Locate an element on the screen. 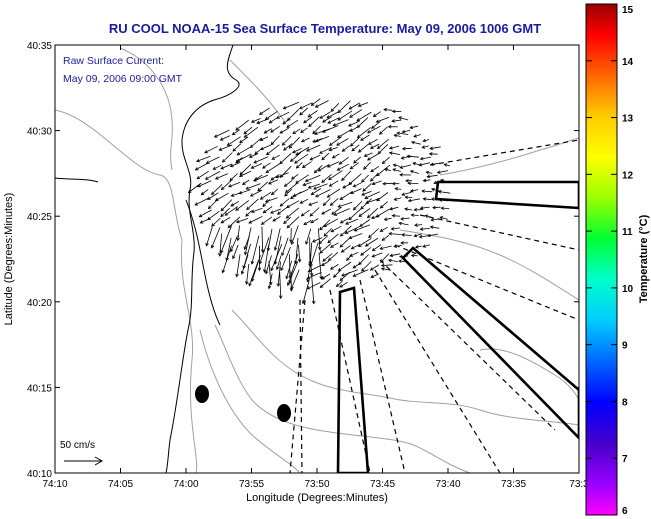 Image resolution: width=651 pixels, height=519 pixels. colorbar-gradient is located at coordinates (601, 259).